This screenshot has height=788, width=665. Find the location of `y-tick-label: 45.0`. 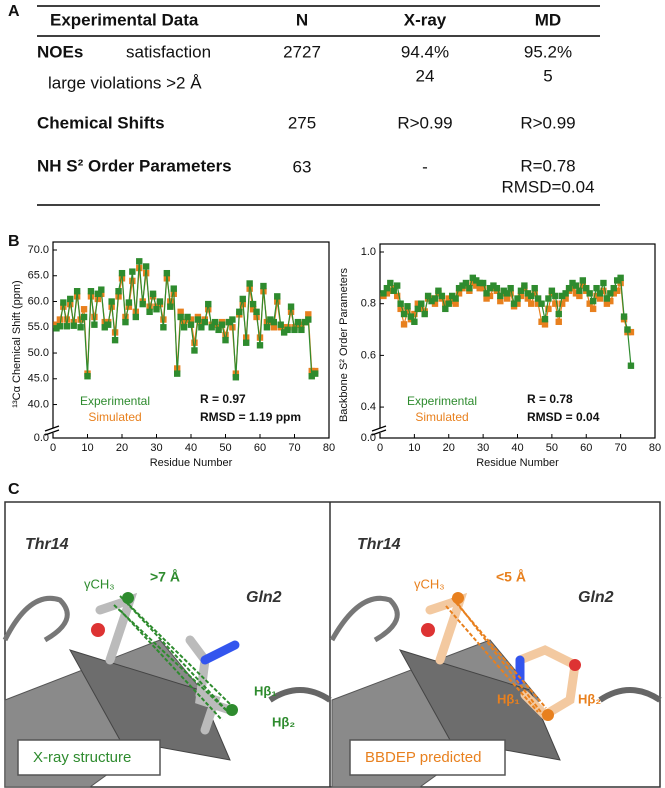

y-tick-label: 45.0 is located at coordinates (38, 379).